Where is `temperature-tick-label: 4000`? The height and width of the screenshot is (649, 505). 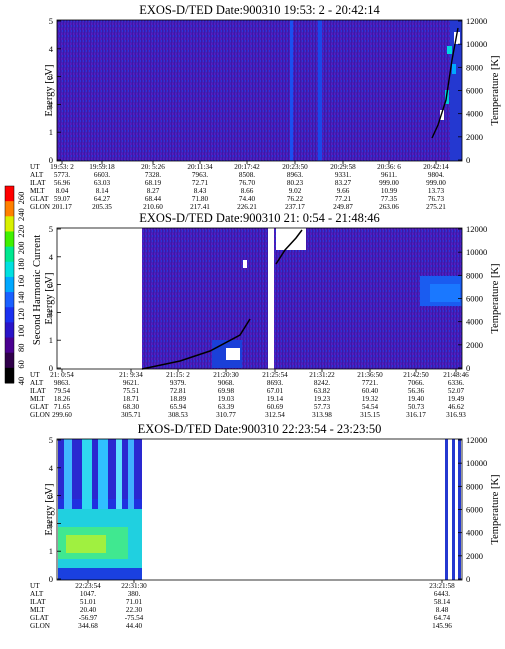
temperature-tick-label: 4000 is located at coordinates (474, 114).